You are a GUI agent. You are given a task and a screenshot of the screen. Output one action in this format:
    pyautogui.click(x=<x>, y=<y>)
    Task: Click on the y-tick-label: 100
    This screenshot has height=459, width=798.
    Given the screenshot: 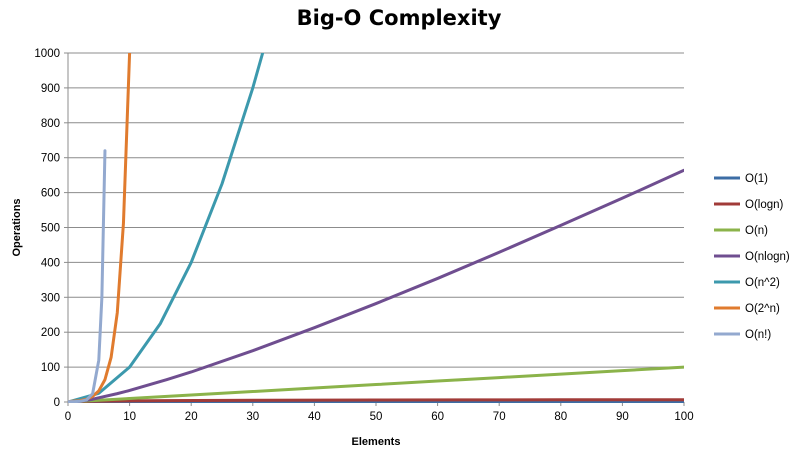 What is the action you would take?
    pyautogui.click(x=50, y=368)
    